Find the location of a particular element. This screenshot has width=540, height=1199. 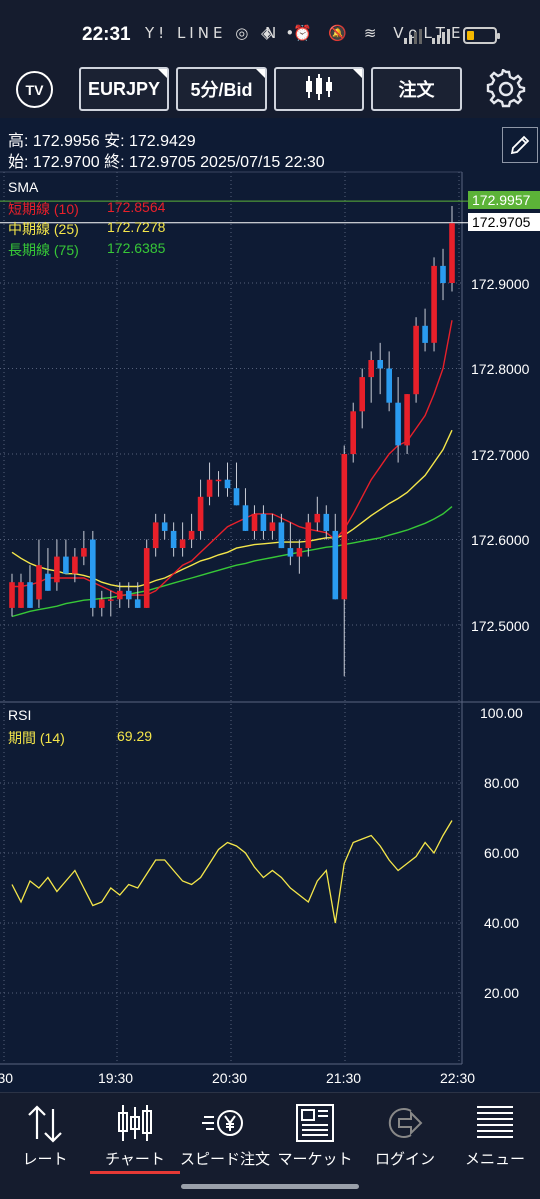

pencil-icon is located at coordinates (520, 145).